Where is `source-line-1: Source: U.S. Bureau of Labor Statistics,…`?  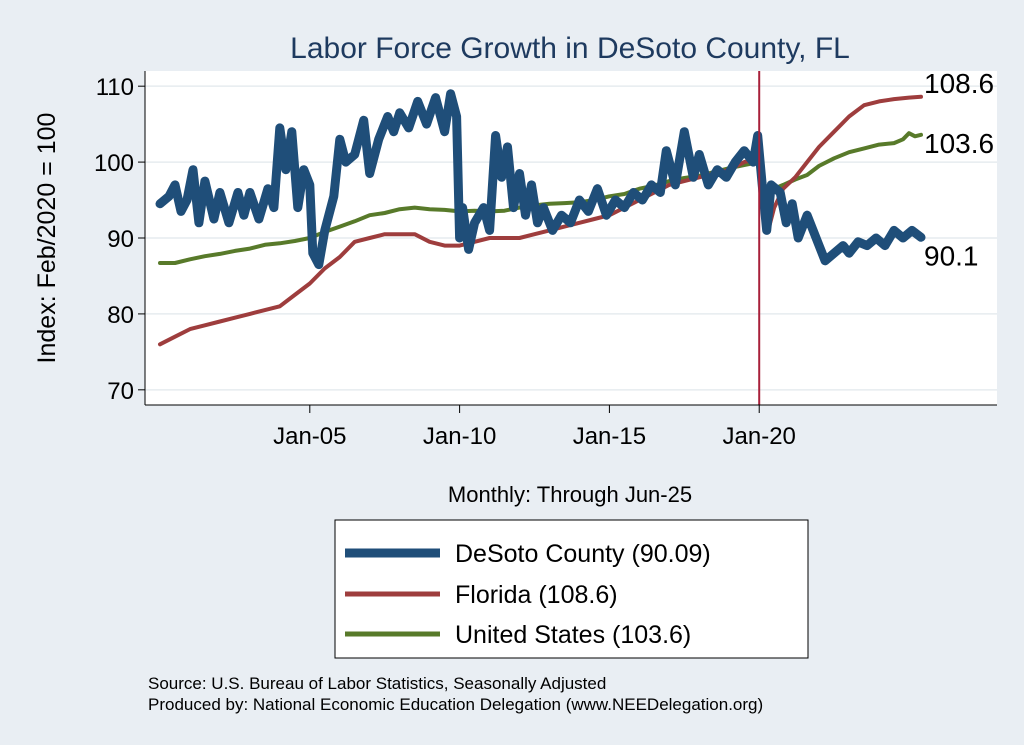 source-line-1: Source: U.S. Bureau of Labor Statistics,… is located at coordinates (377, 683).